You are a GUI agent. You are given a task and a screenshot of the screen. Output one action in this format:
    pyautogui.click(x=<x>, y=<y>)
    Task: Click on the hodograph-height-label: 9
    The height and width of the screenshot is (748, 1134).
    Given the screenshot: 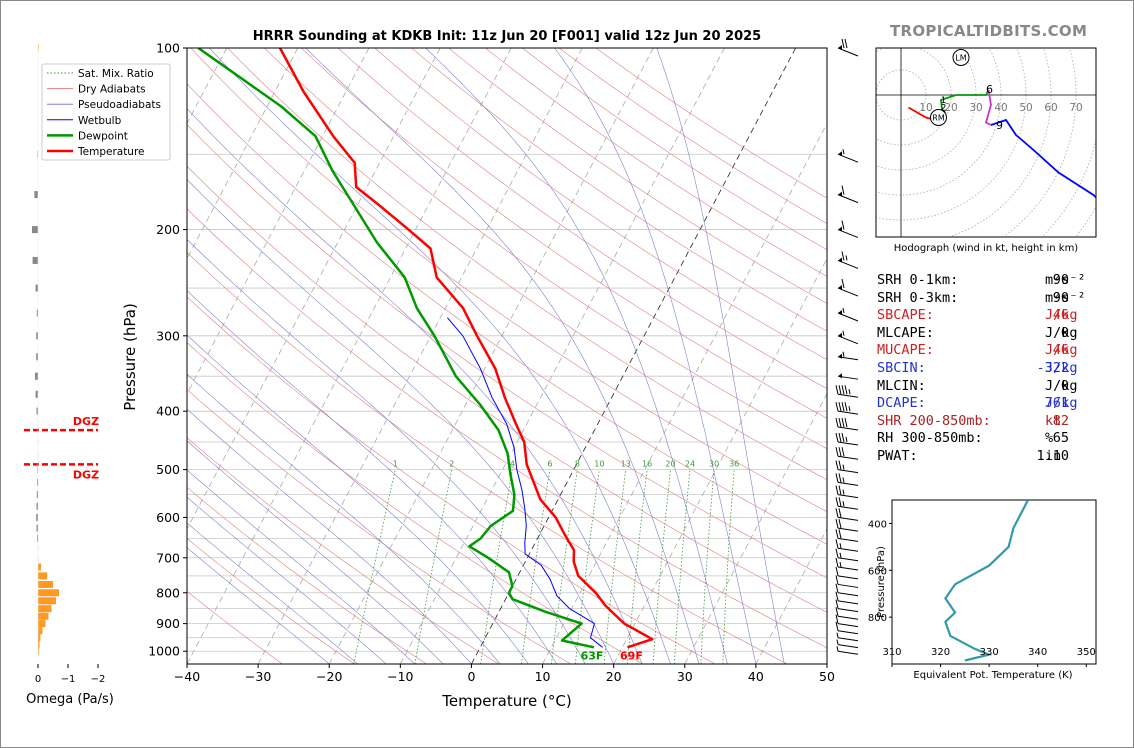 What is the action you would take?
    pyautogui.click(x=999, y=125)
    